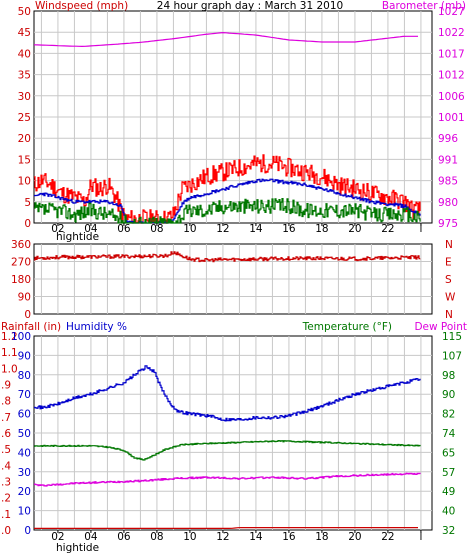  Describe the element at coordinates (27, 203) in the screenshot. I see `y-tick-label: 5` at that location.